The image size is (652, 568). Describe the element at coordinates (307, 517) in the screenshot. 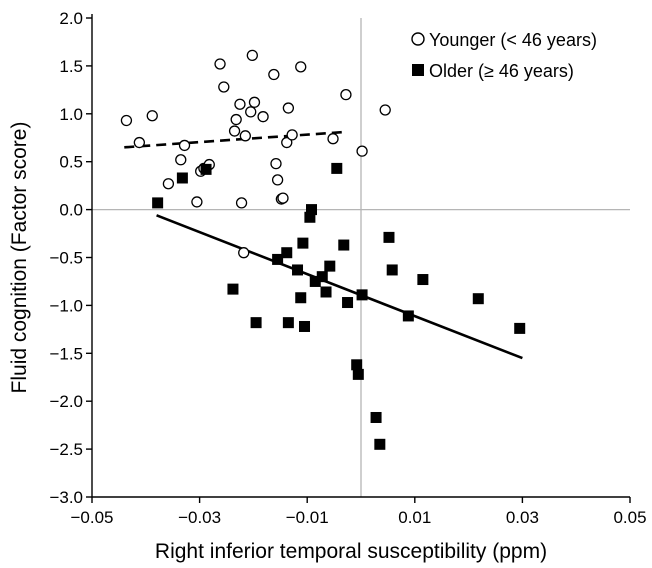

I see `x-tick-label: −0.01` at that location.